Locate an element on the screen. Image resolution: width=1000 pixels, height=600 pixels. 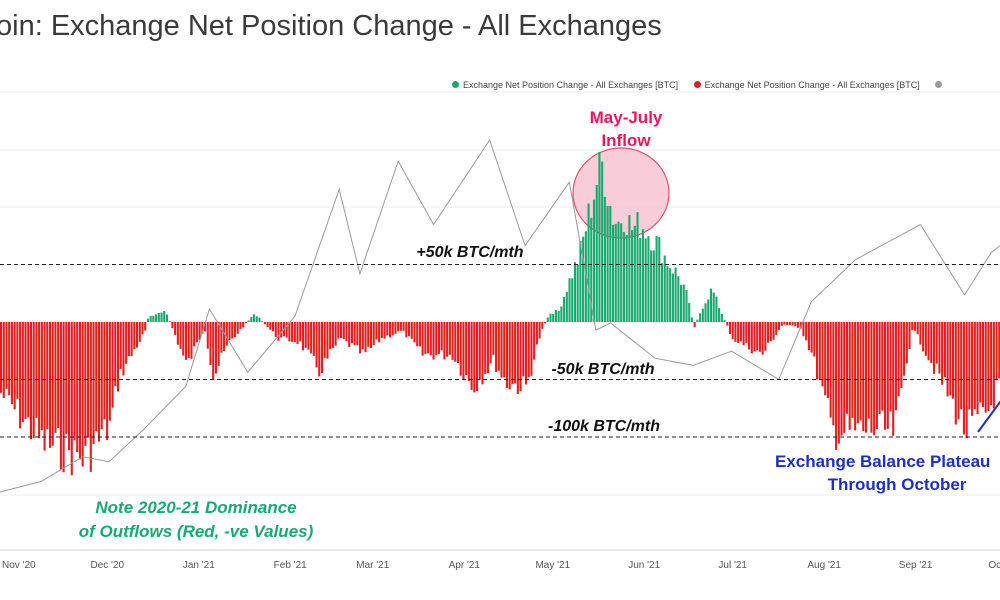
x-tick-label: Jul '21 is located at coordinates (732, 565).